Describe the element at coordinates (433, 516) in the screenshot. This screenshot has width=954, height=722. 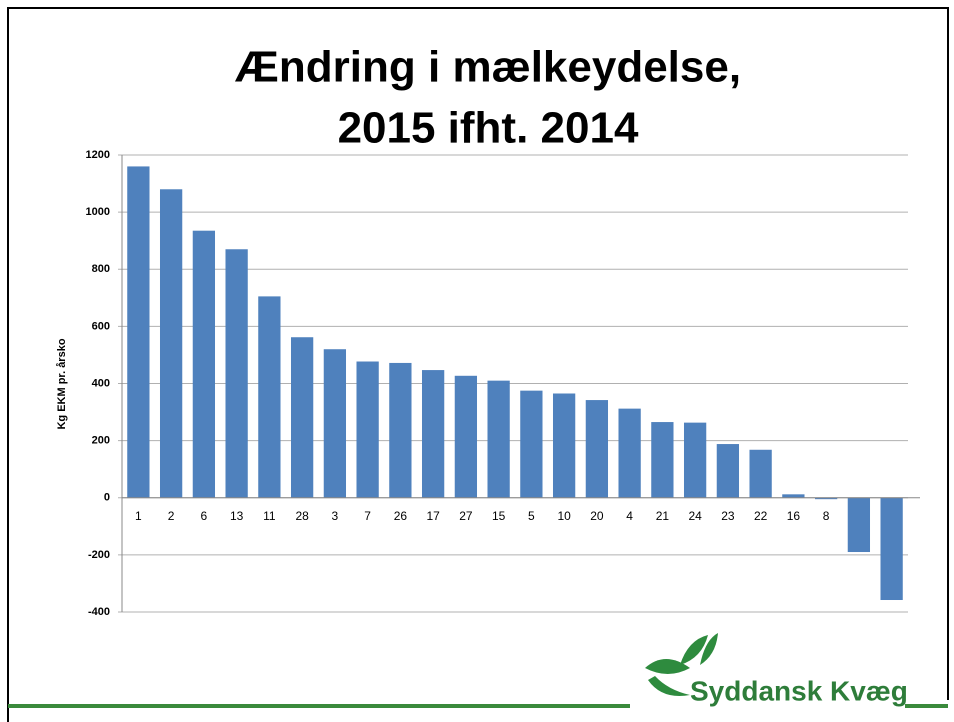
I see `x-tick-label: 17` at that location.